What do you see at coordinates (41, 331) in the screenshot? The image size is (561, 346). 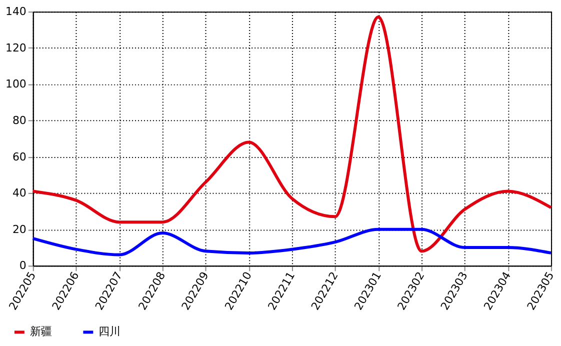 I see `legend-label: 新疆` at bounding box center [41, 331].